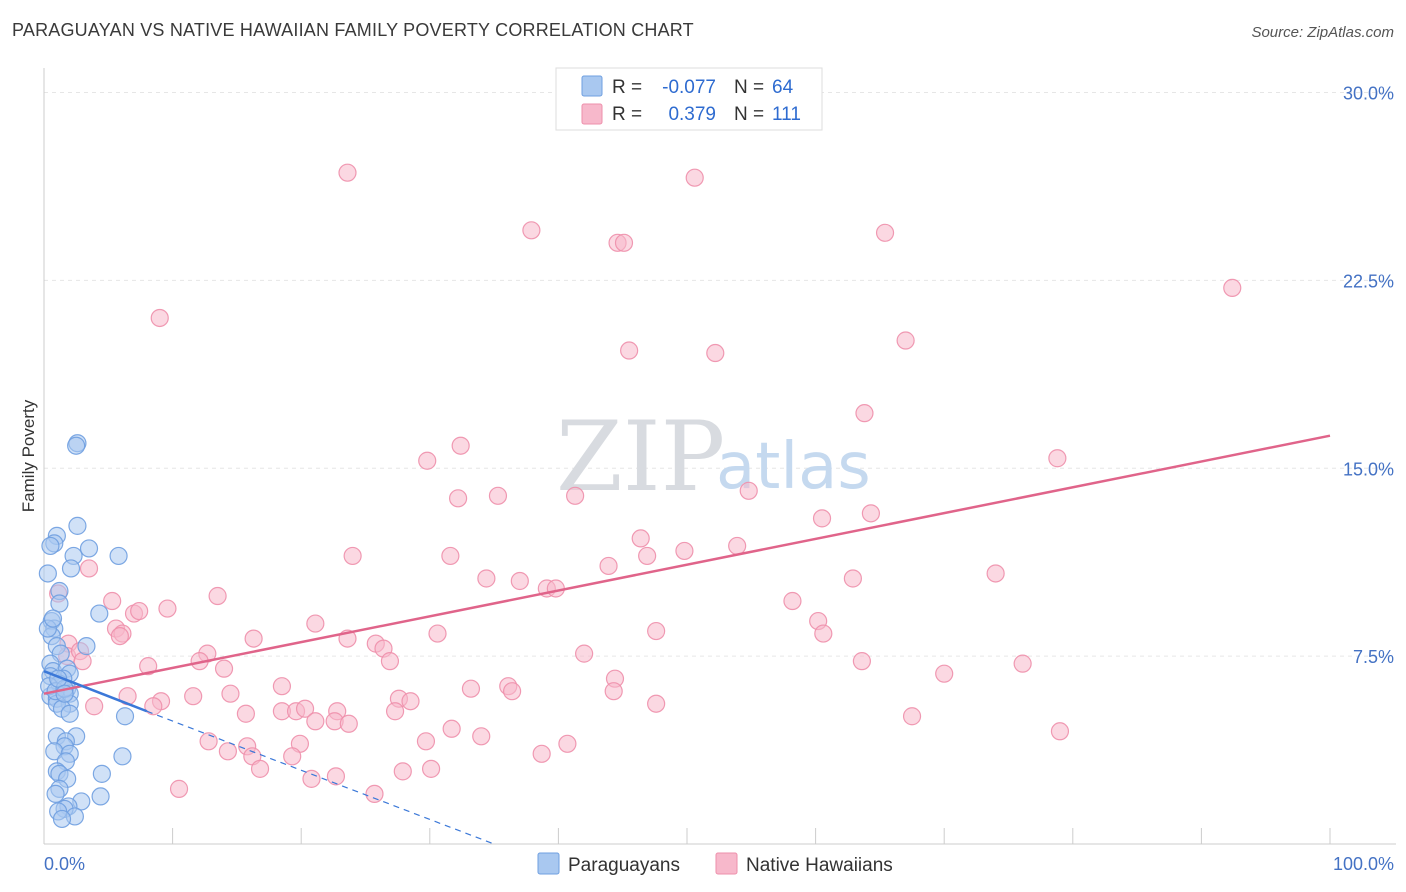 The height and width of the screenshot is (892, 1406). Describe the element at coordinates (95, 691) in the screenshot. I see `trend-line-paraguayans` at that location.